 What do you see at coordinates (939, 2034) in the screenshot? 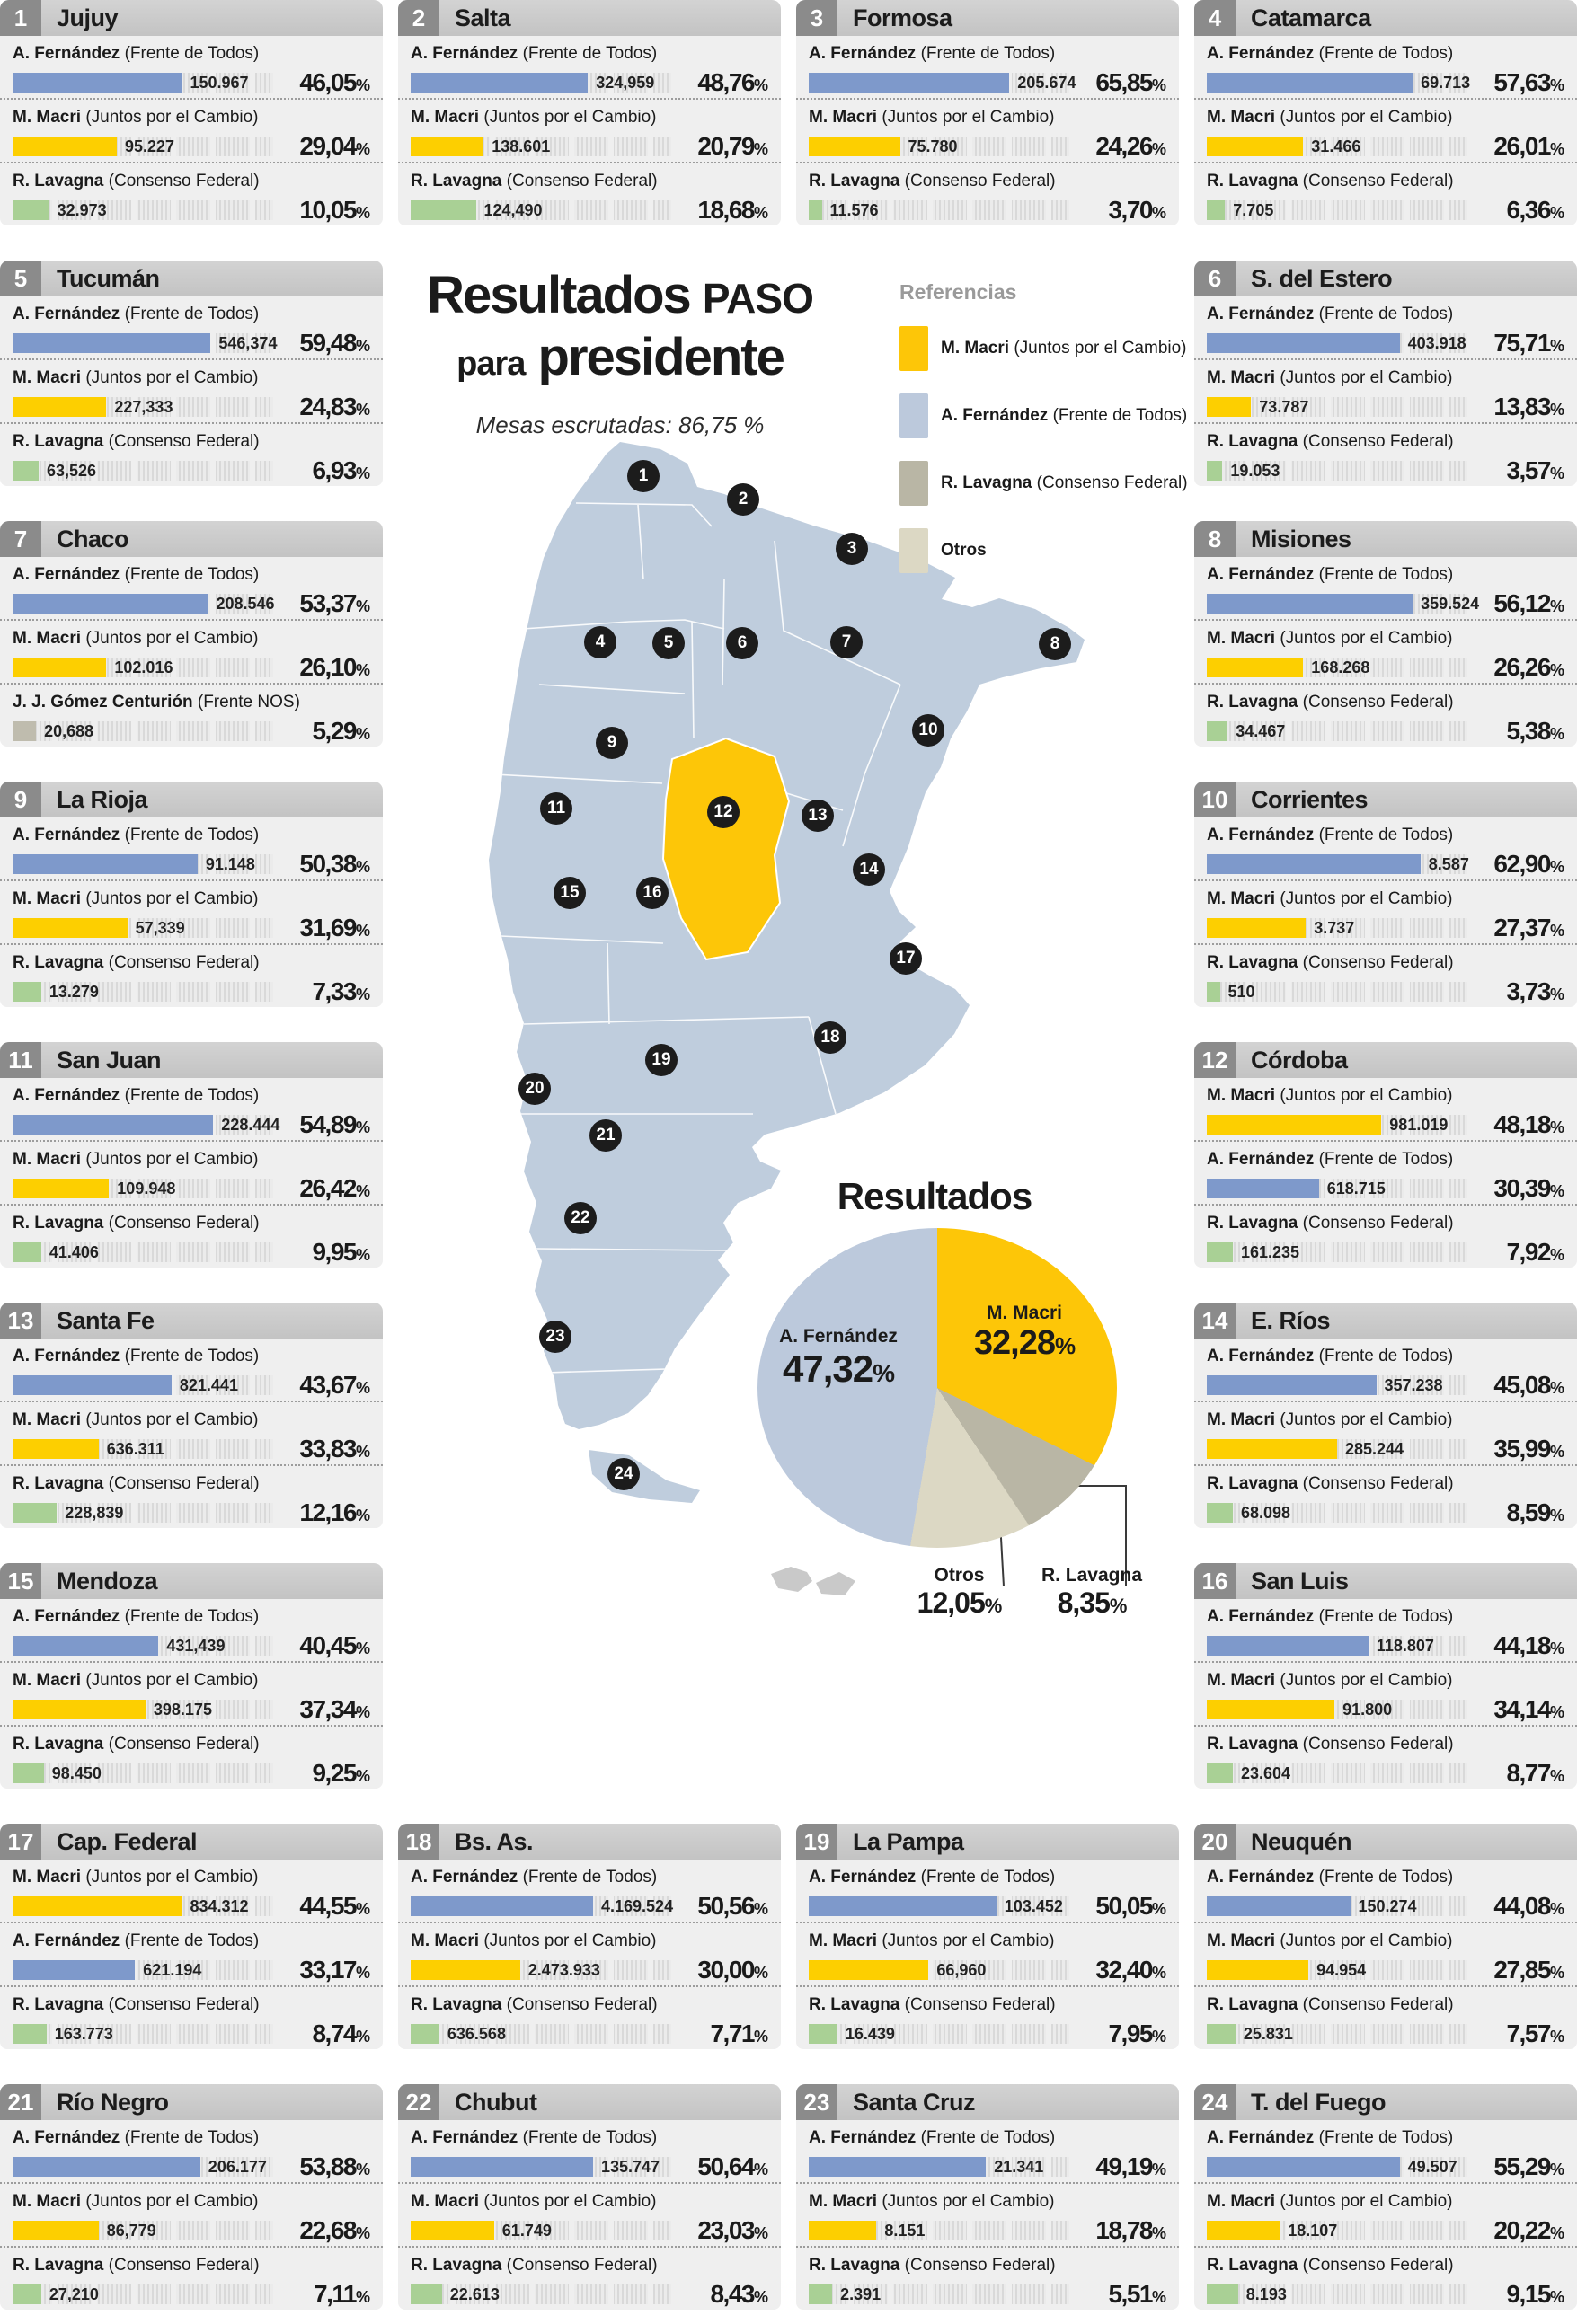
I see `vote-bar-track: 16.439` at bounding box center [939, 2034].